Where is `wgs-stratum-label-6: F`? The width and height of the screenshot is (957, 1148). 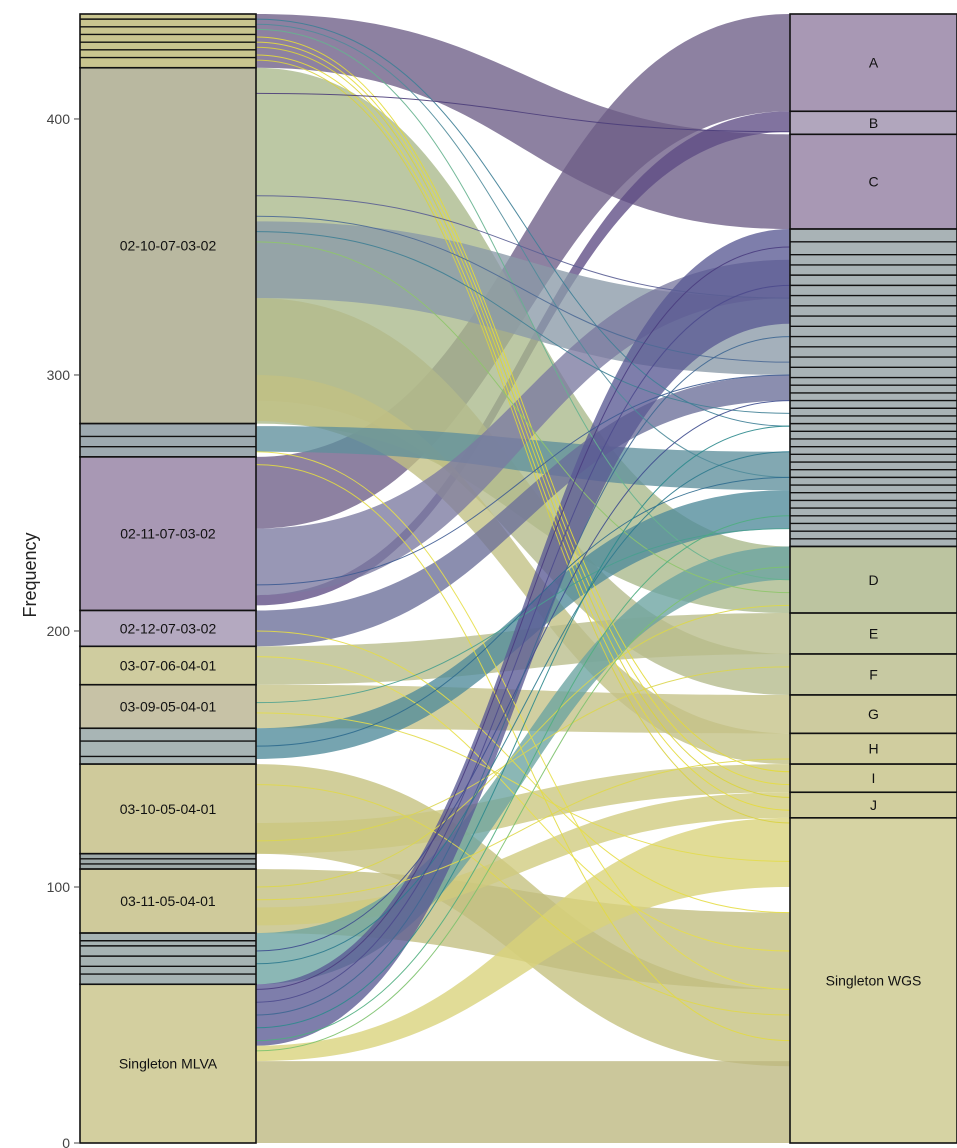 wgs-stratum-label-6: F is located at coordinates (873, 675).